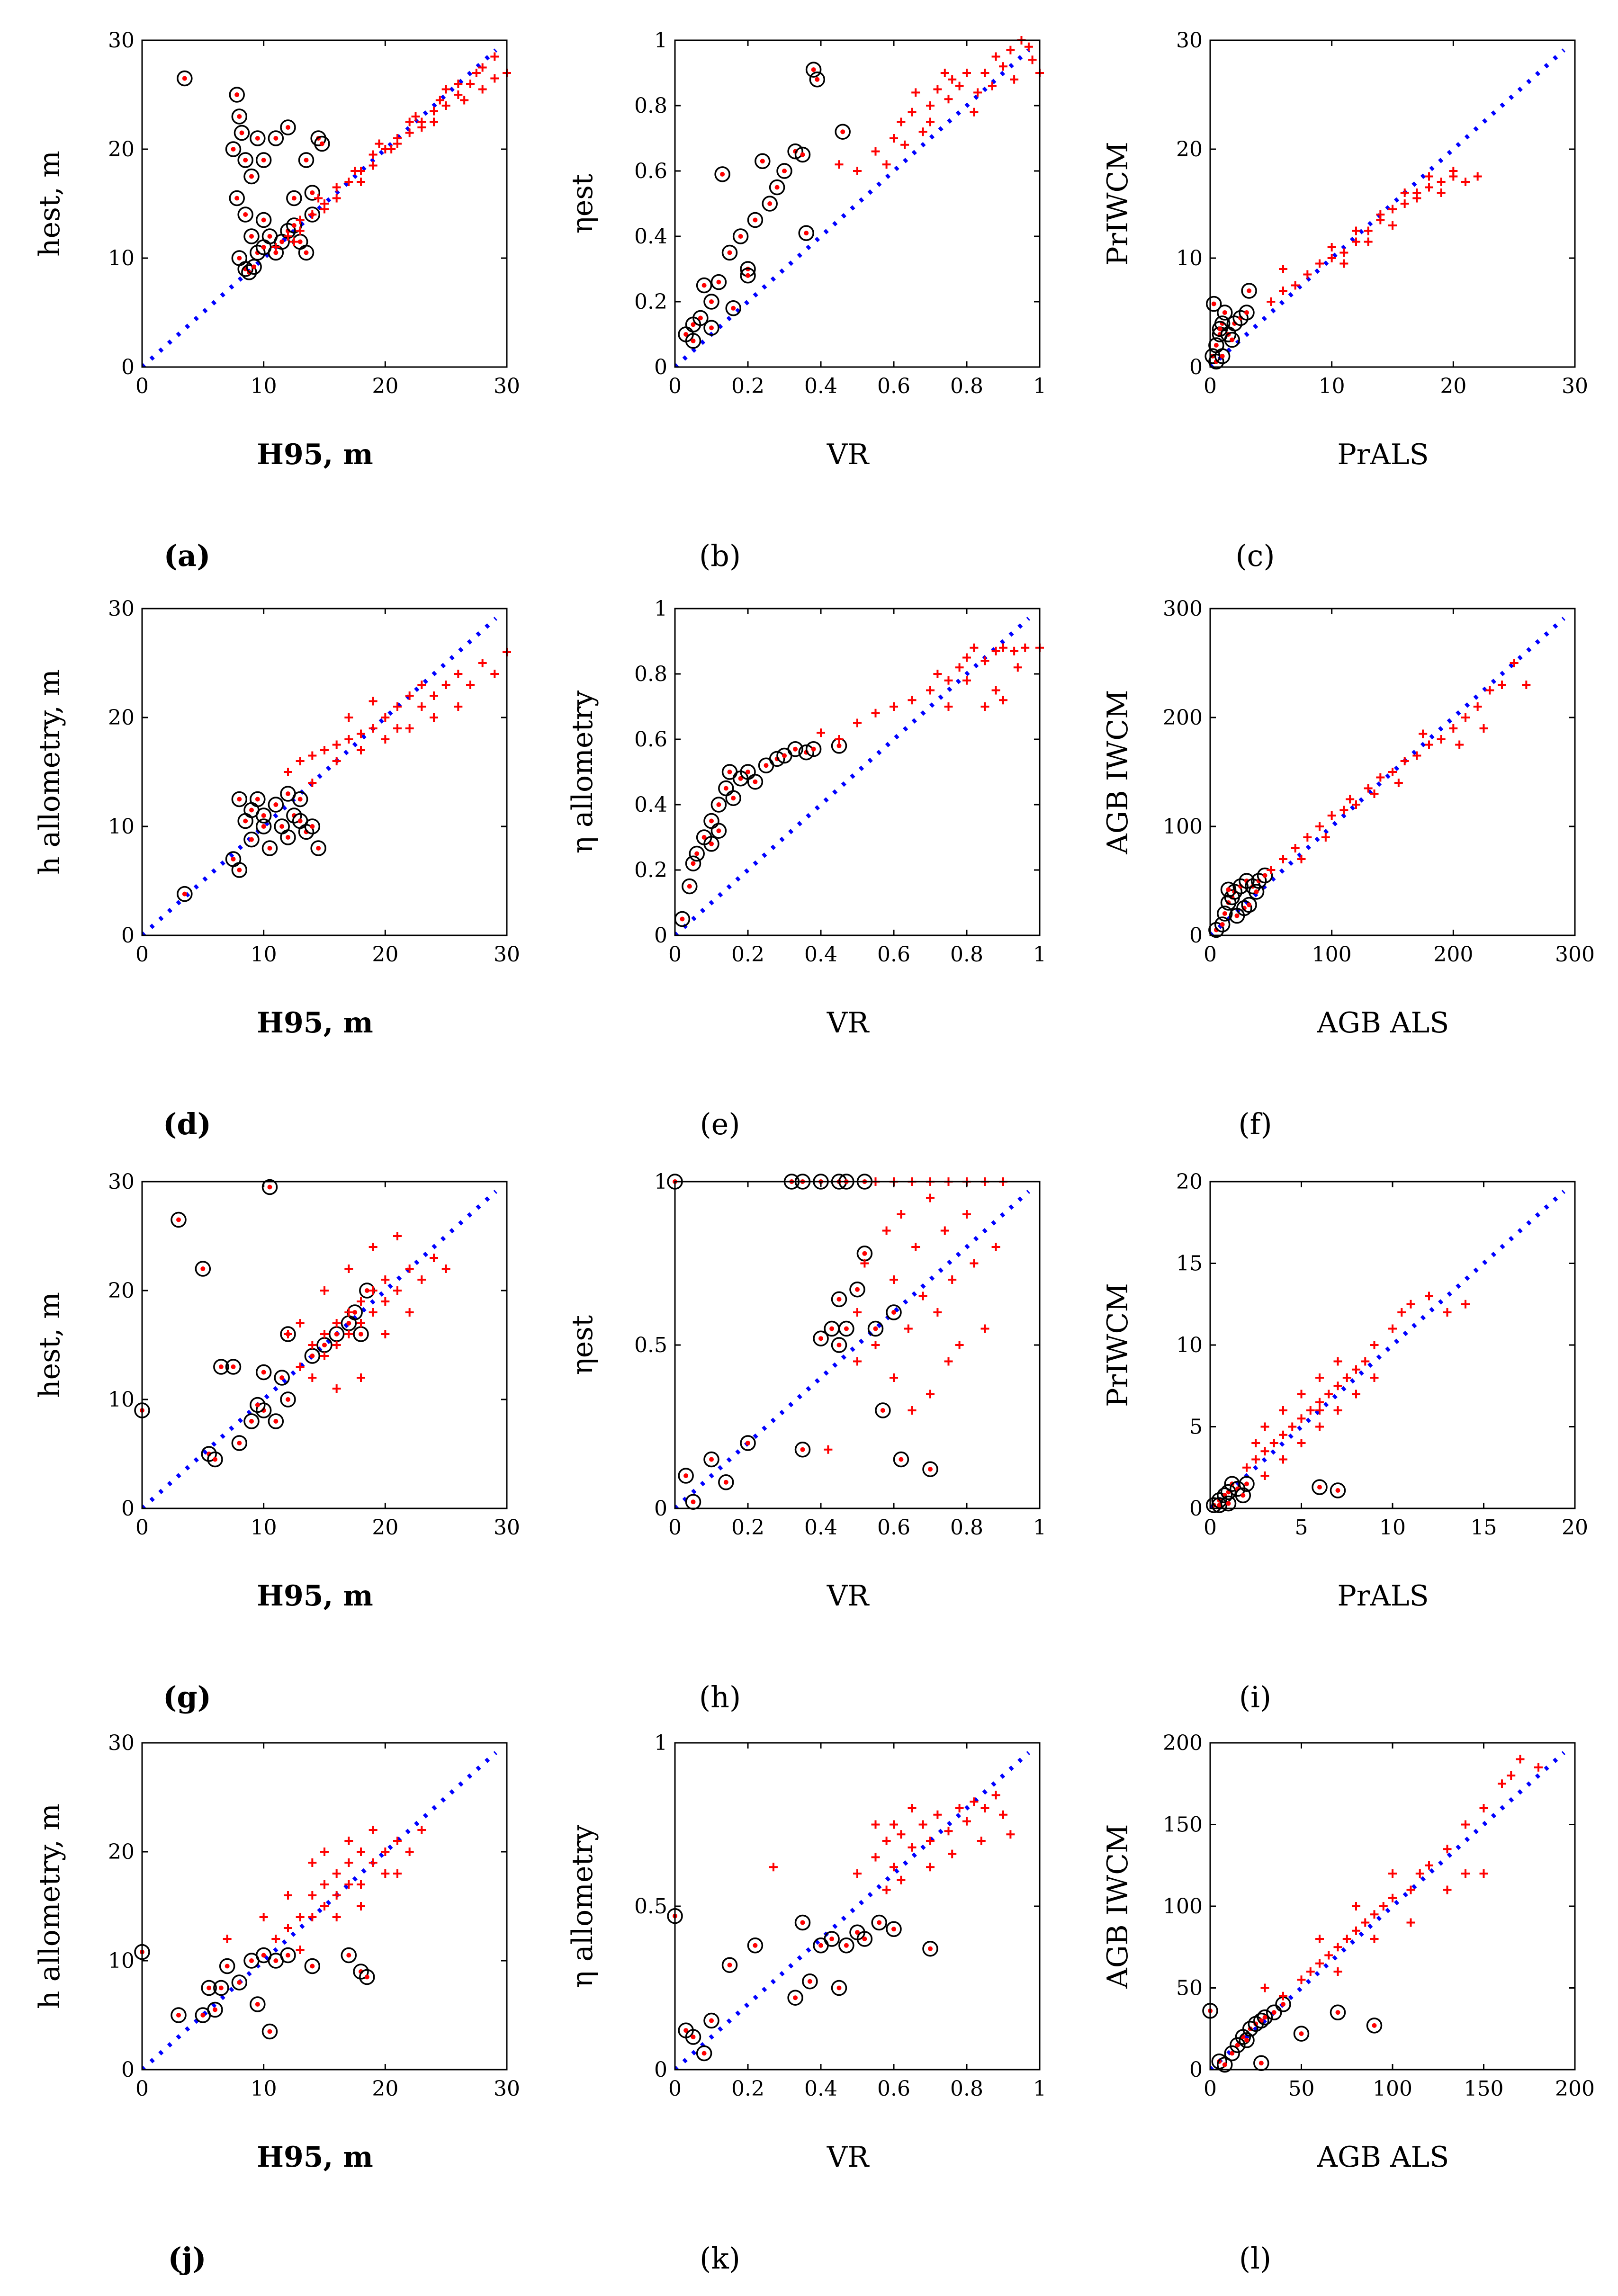 This screenshot has width=1618, height=2296. Describe the element at coordinates (121, 40) in the screenshot. I see `y-tick-label: 30` at that location.